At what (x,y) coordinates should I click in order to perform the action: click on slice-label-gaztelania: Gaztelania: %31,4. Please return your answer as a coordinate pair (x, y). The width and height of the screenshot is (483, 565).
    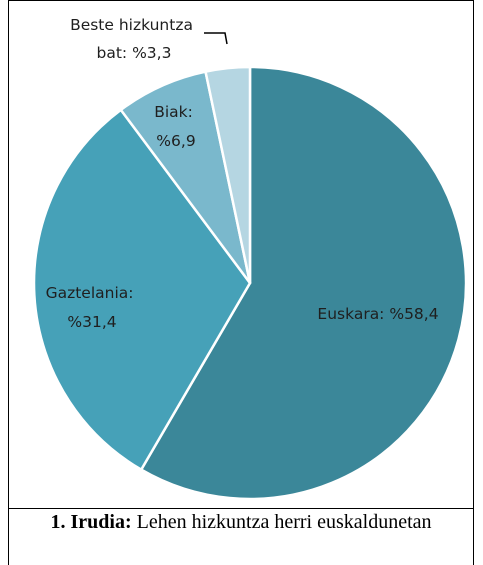
    Looking at the image, I should click on (92, 307).